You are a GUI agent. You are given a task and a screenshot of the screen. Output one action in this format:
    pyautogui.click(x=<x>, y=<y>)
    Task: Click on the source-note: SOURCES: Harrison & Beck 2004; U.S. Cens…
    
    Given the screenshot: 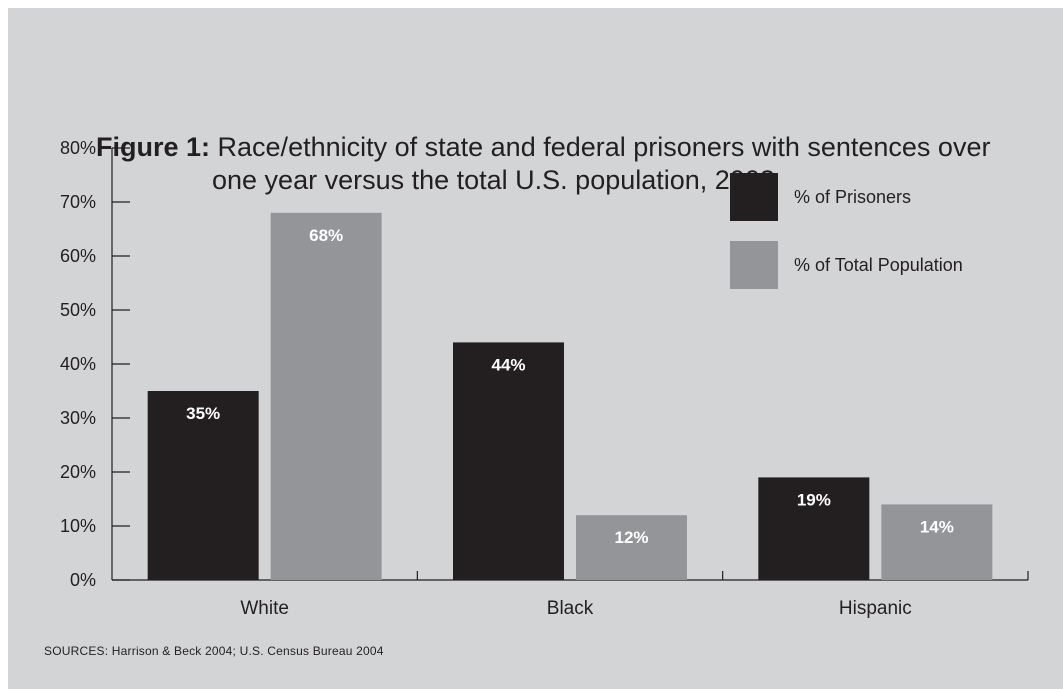 What is the action you would take?
    pyautogui.click(x=214, y=651)
    